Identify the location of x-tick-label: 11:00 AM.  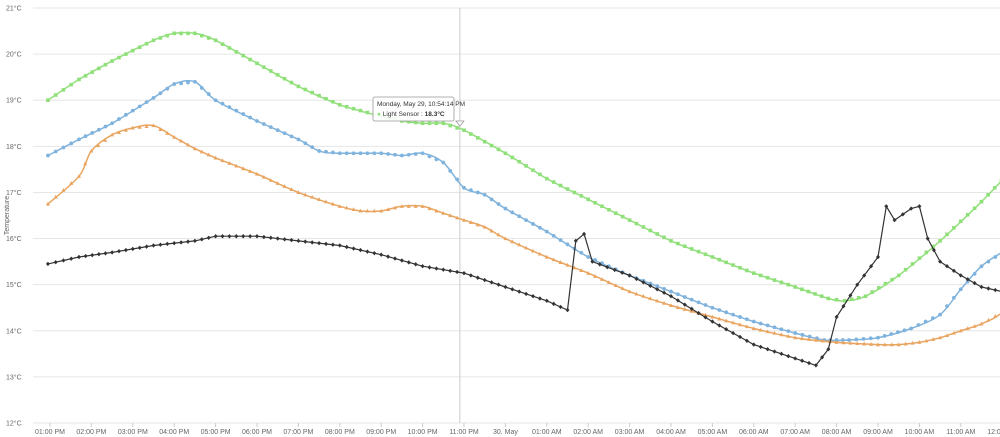
(960, 432).